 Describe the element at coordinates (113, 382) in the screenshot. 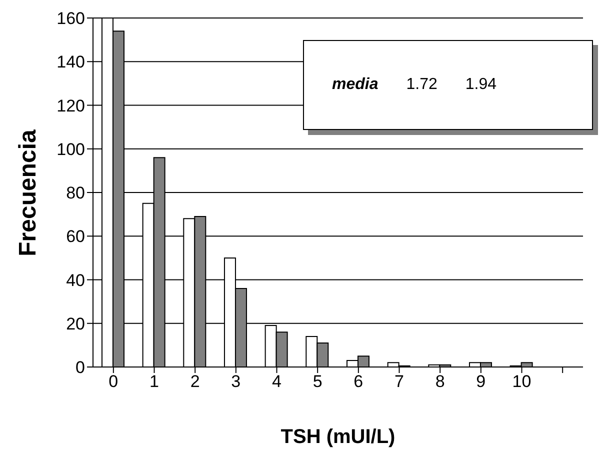

I see `x-tick-label: 0` at that location.